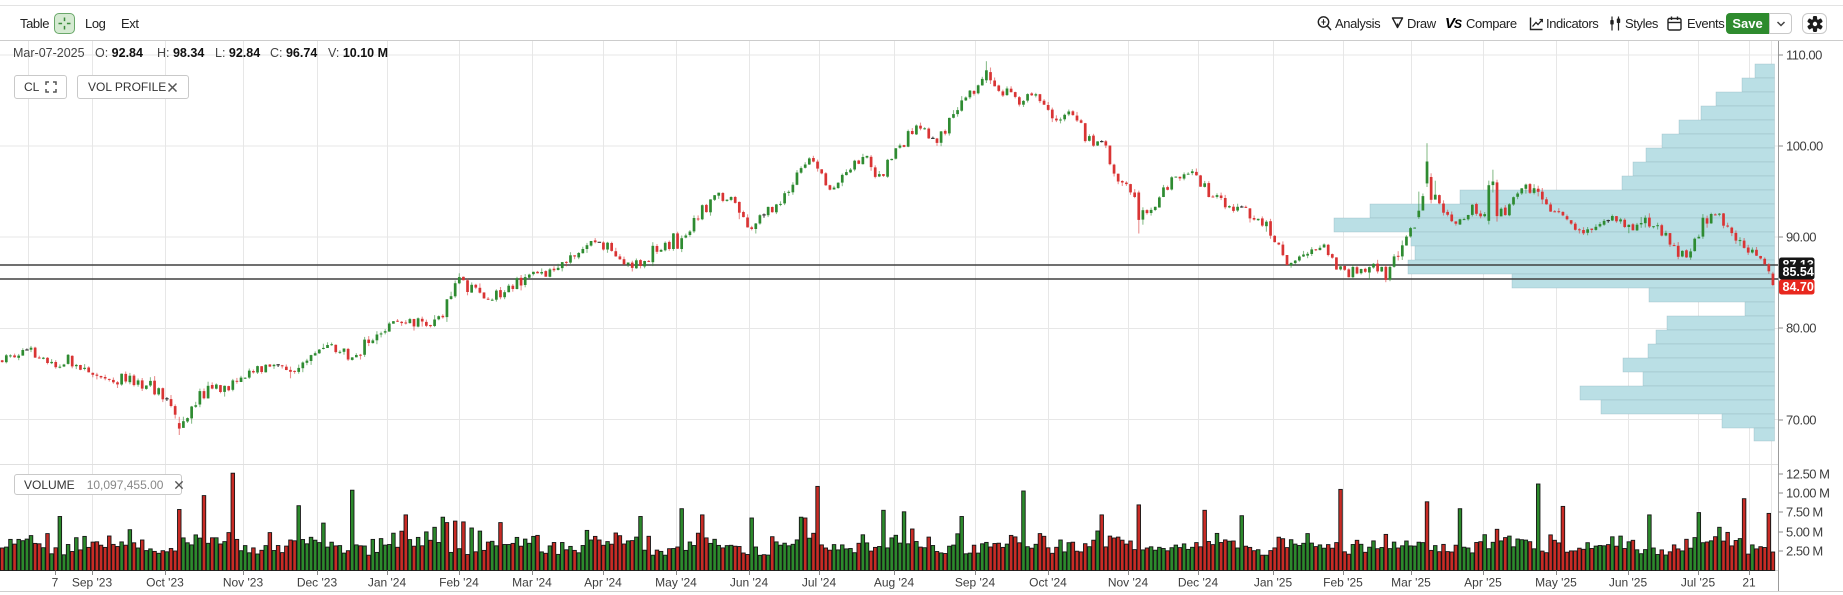  Describe the element at coordinates (92, 583) in the screenshot. I see `svg-text: Sep '23` at that location.